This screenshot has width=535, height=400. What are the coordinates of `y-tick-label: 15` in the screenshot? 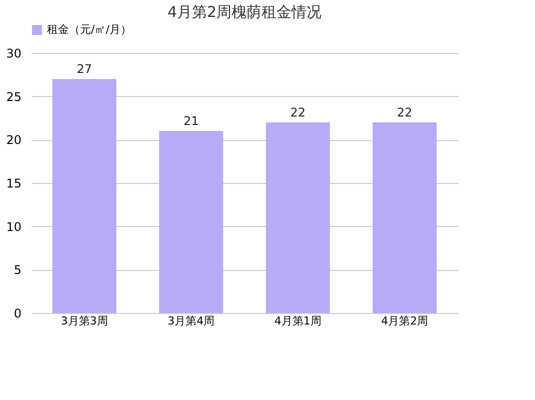 It's located at (14, 183).